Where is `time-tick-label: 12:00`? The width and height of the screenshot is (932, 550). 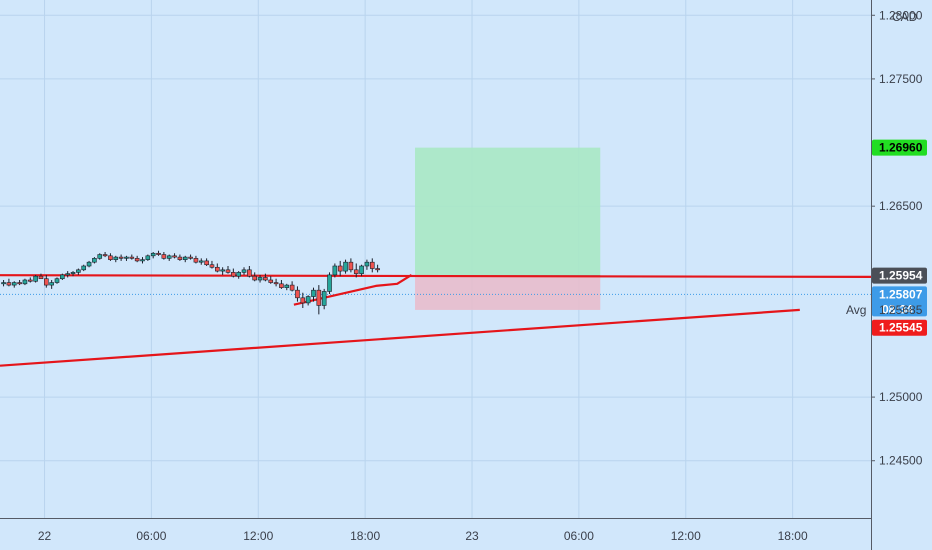
time-tick-label: 12:00 is located at coordinates (258, 536).